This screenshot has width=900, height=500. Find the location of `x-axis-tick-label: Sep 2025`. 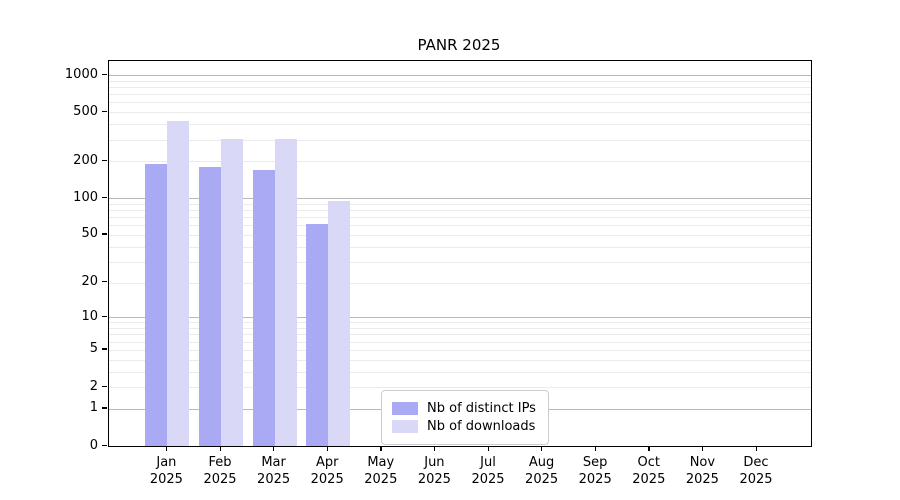

x-axis-tick-label: Sep 2025 is located at coordinates (595, 471).